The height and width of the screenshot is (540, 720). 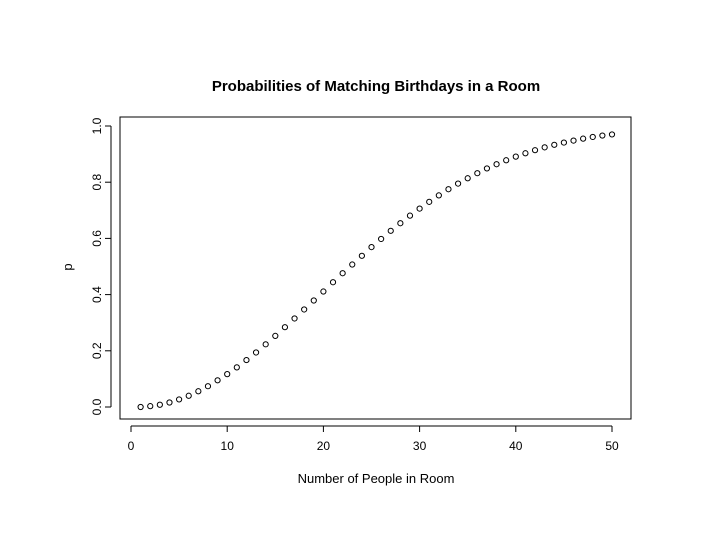 What do you see at coordinates (324, 446) in the screenshot?
I see `x-tick-label: 20` at bounding box center [324, 446].